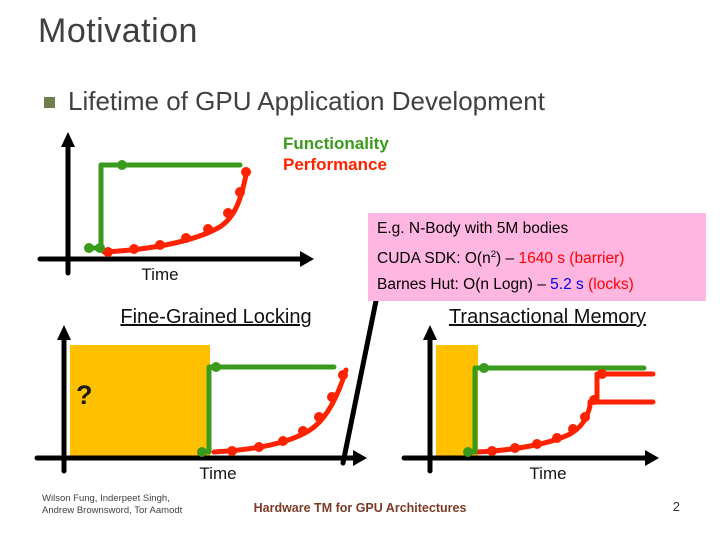 Image resolution: width=720 pixels, height=540 pixels. I want to click on chart-legend: Functionality Performance, so click(336, 154).